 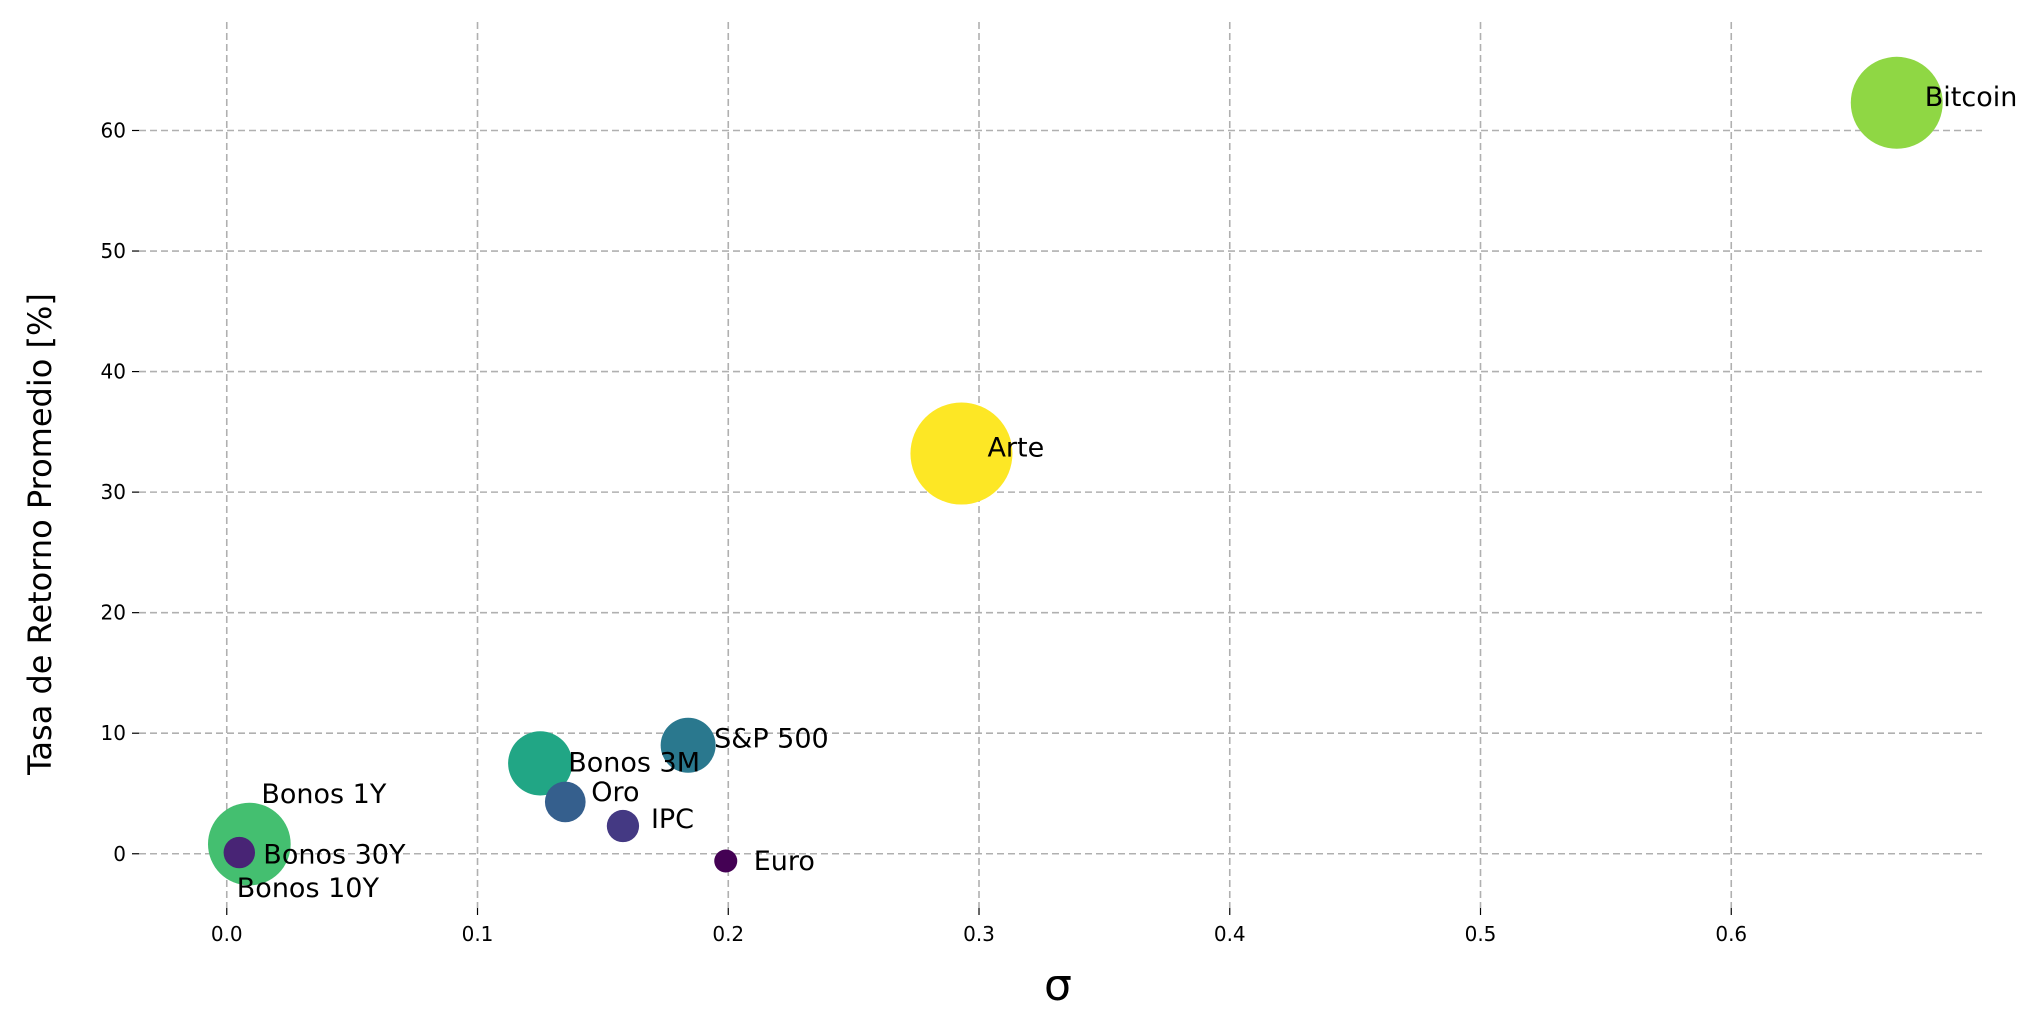 What do you see at coordinates (478, 934) in the screenshot?
I see `x-tick-label: 0.1` at bounding box center [478, 934].